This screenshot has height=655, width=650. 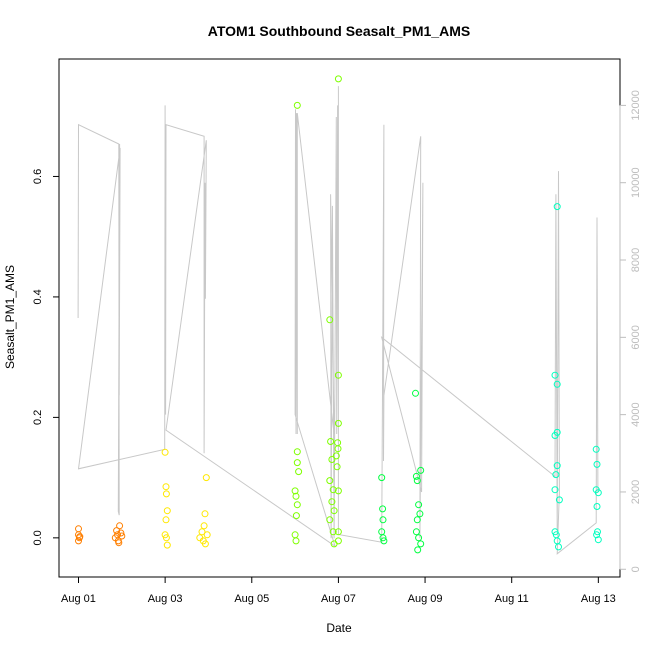 What do you see at coordinates (339, 31) in the screenshot?
I see `chart-title: ATOM1 Southbound Seasalt_PM1_AMS` at bounding box center [339, 31].